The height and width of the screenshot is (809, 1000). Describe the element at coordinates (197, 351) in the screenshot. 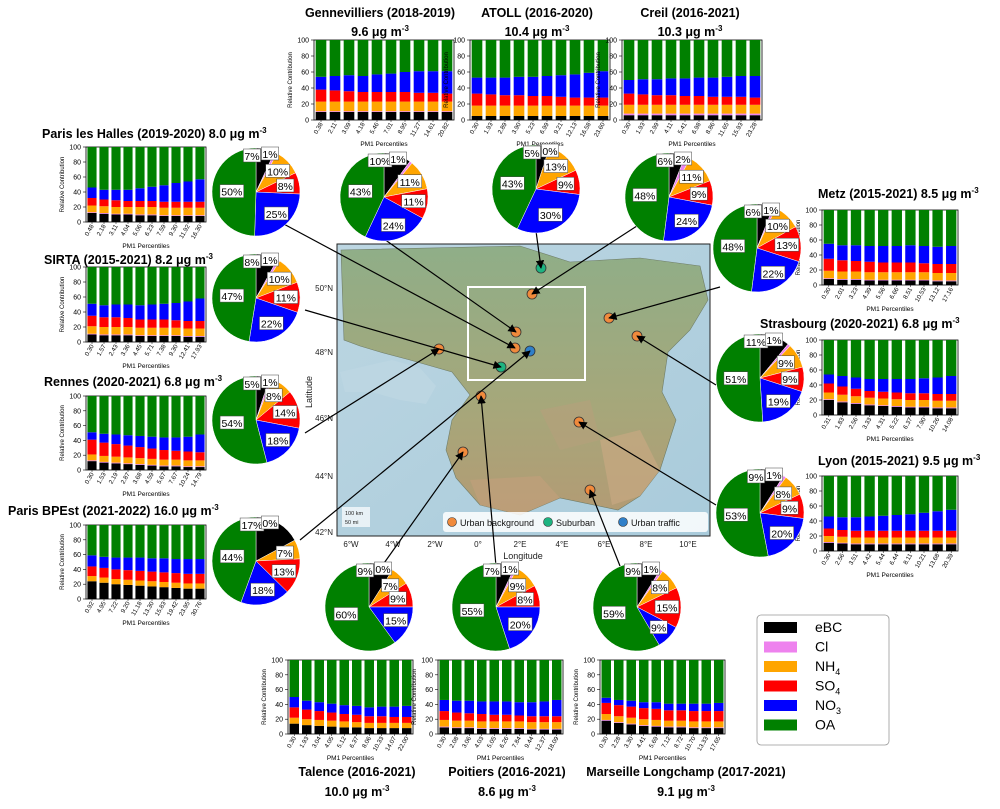

I see `x-tick-label: 17.93` at that location.